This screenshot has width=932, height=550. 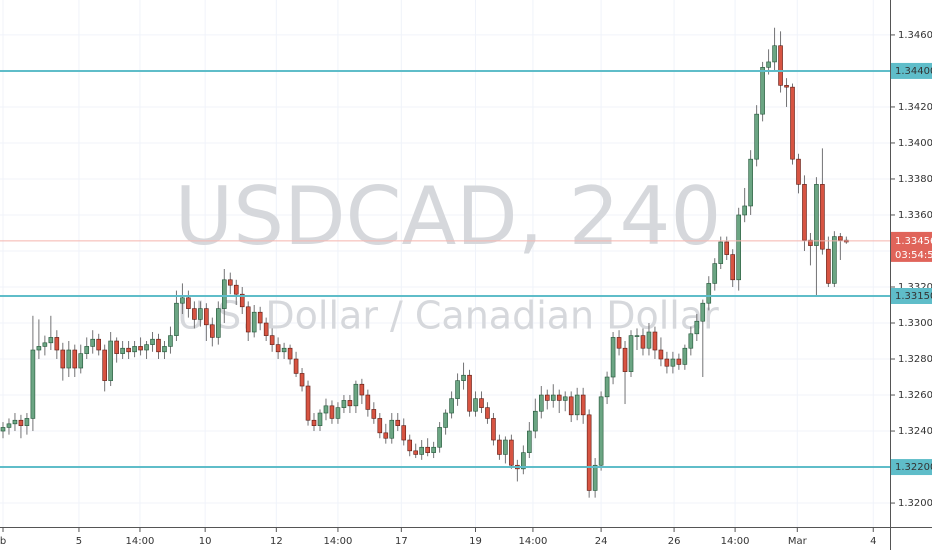 What do you see at coordinates (205, 541) in the screenshot?
I see `x-tick-label: 10` at bounding box center [205, 541].